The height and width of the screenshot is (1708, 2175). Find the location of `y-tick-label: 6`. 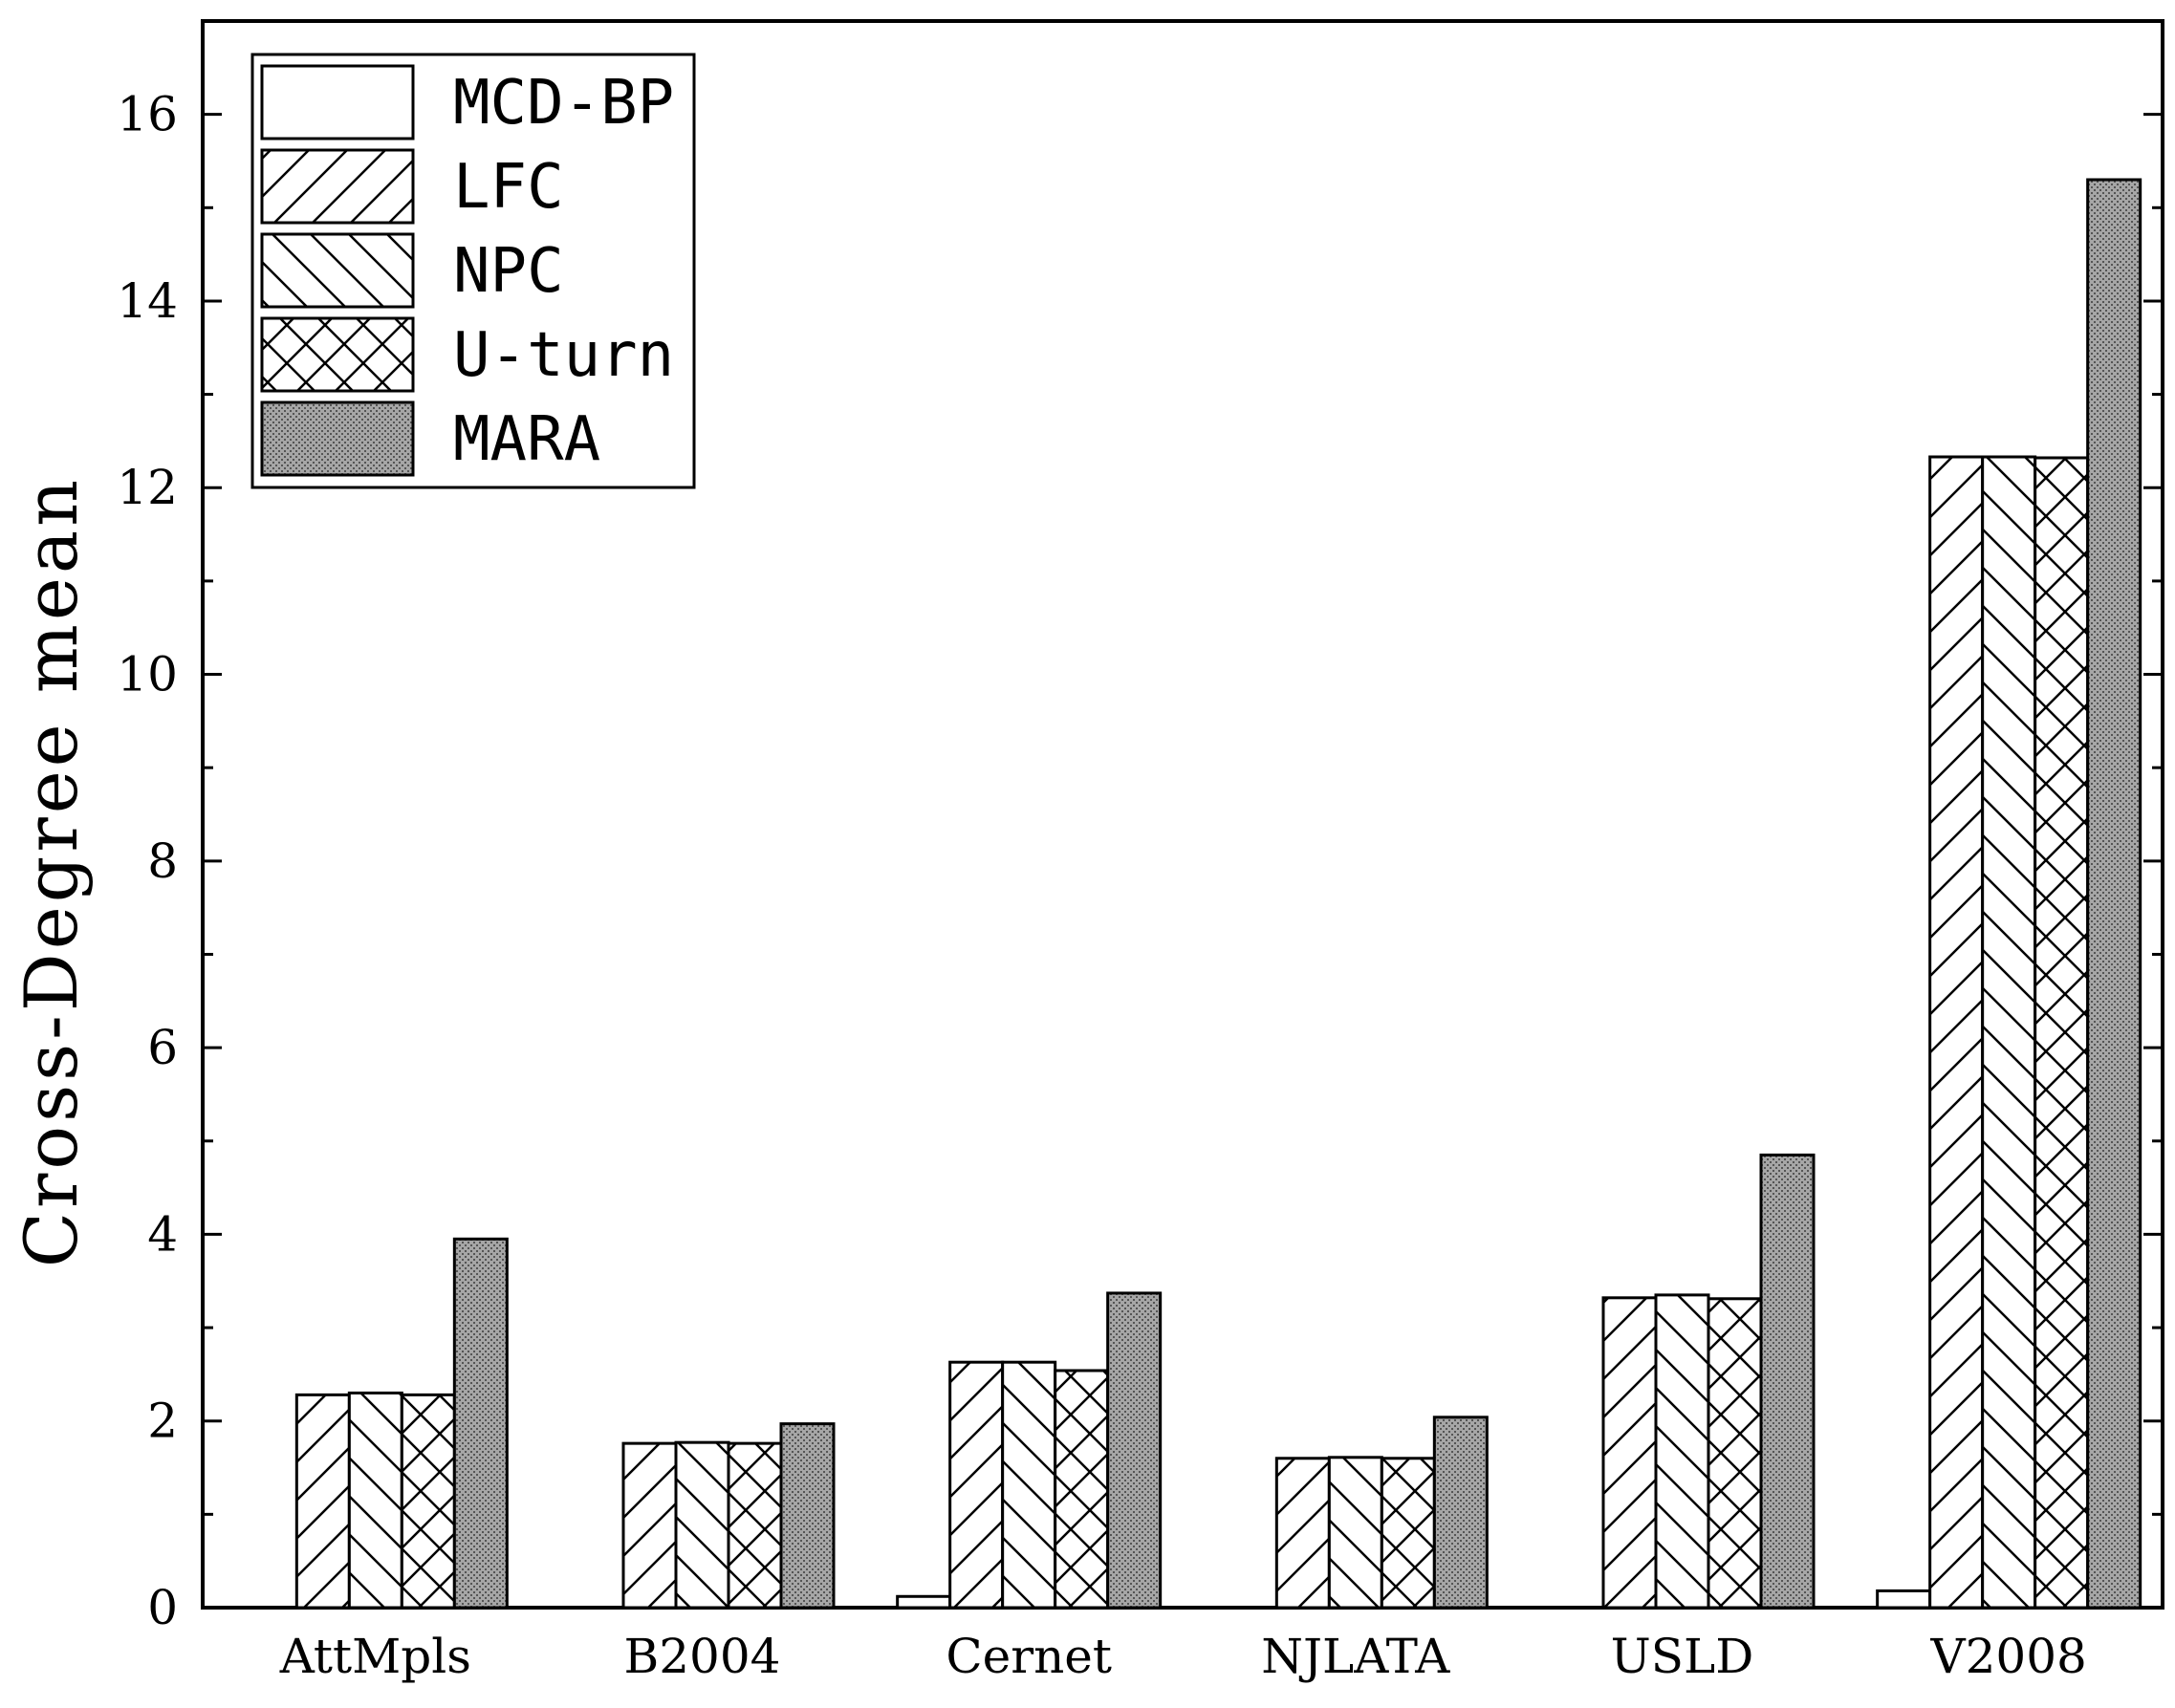

y-tick-label: 6 is located at coordinates (162, 1047).